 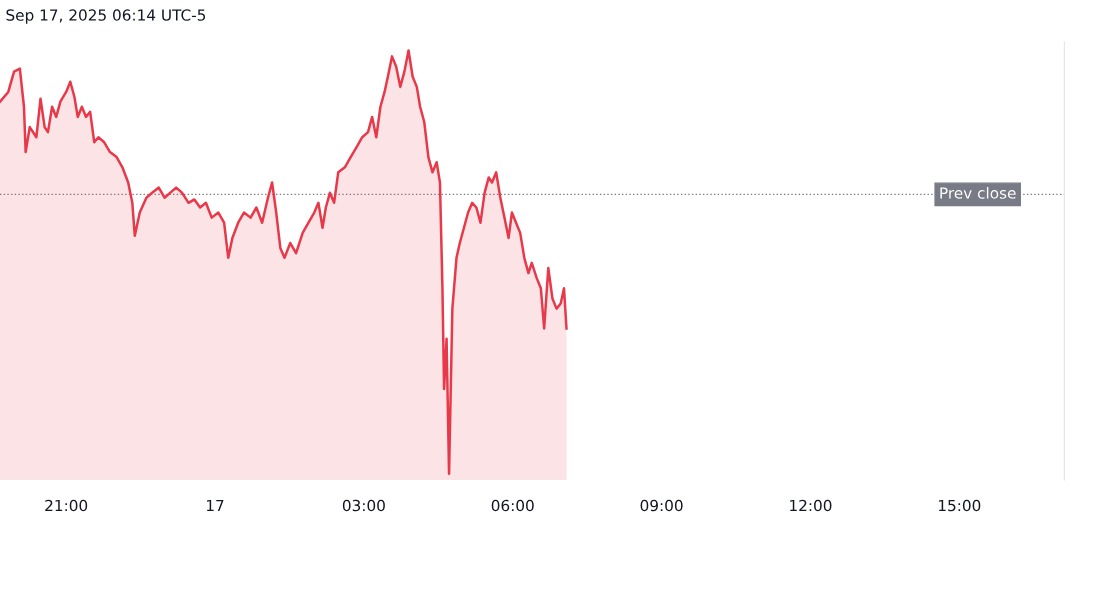 What do you see at coordinates (215, 505) in the screenshot?
I see `x-tick-label: 17` at bounding box center [215, 505].